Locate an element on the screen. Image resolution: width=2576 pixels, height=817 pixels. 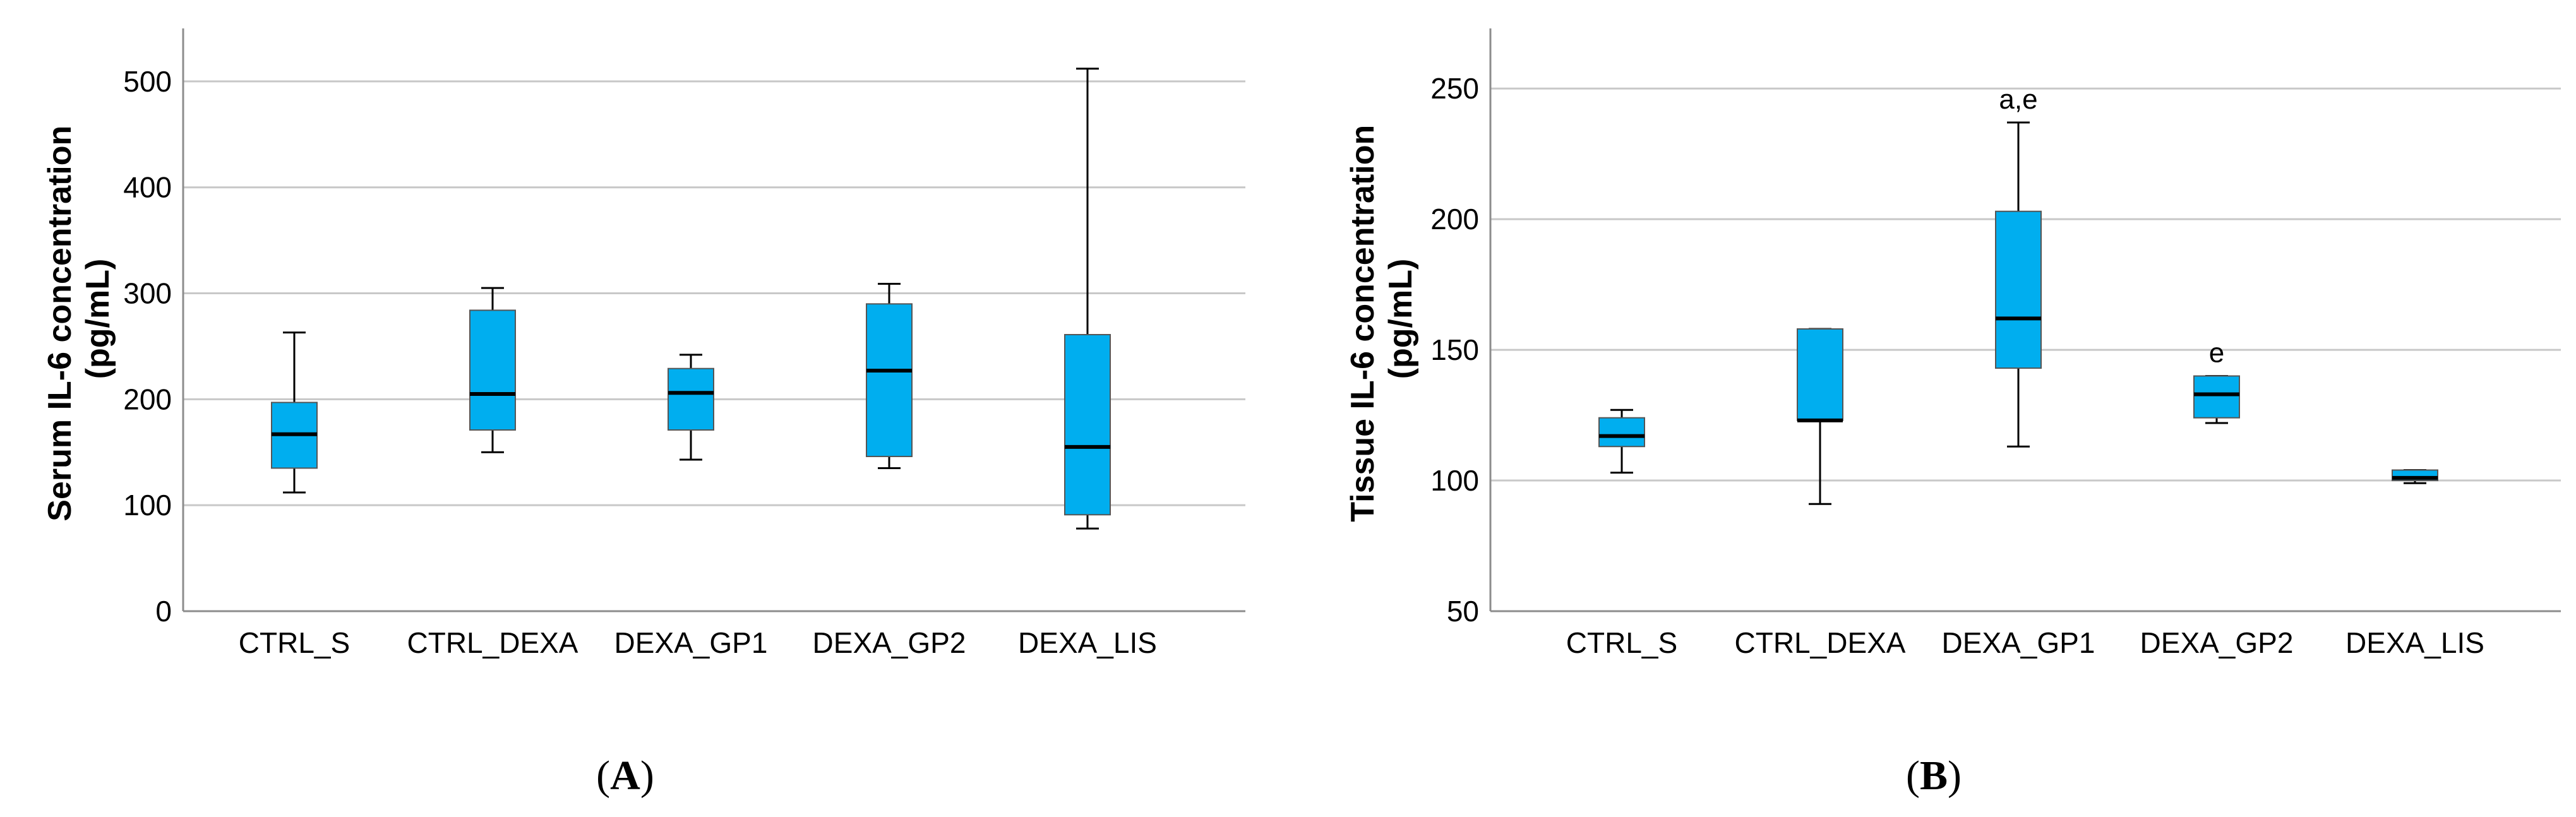
panel-b-x-ticks: CTRL_S CTRL_DEXA DEXA_GP1 DEXA_GP2 DEXA_LIS is located at coordinates (2025, 642).